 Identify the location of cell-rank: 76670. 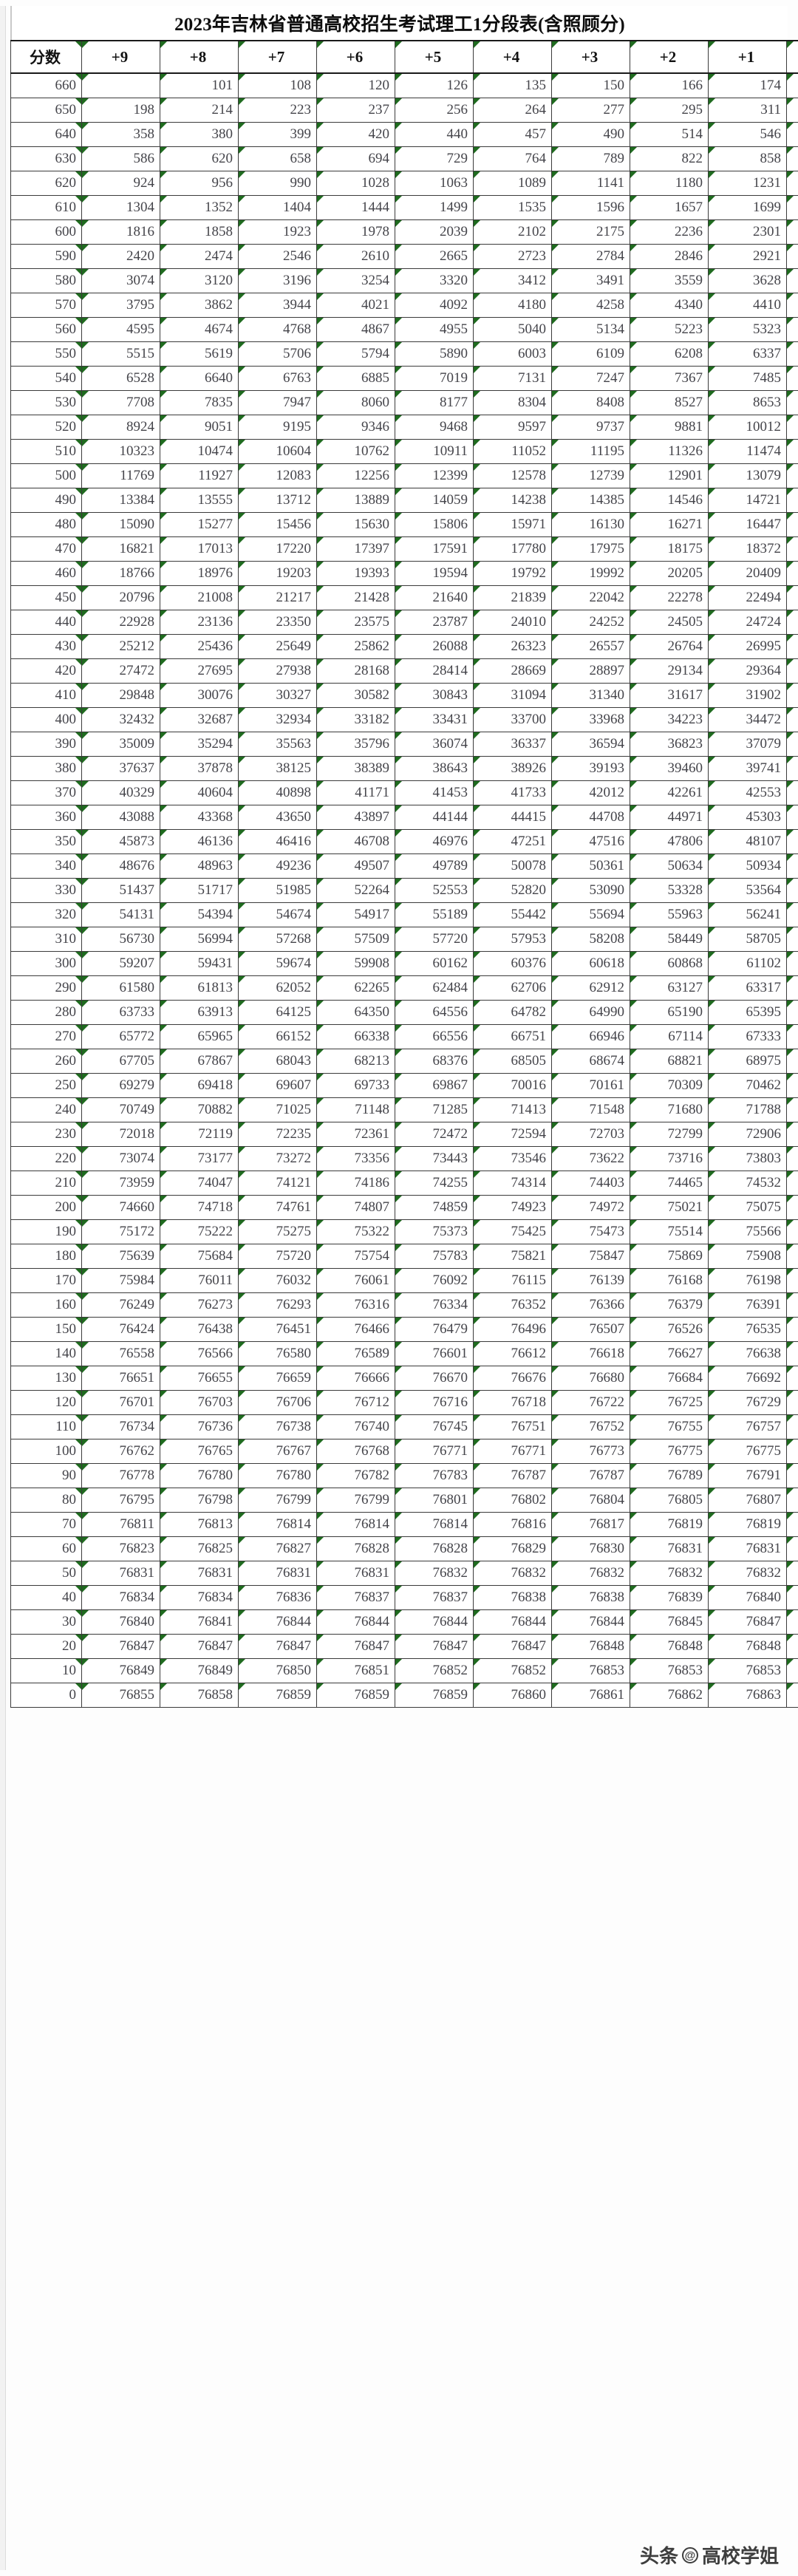
(434, 1378).